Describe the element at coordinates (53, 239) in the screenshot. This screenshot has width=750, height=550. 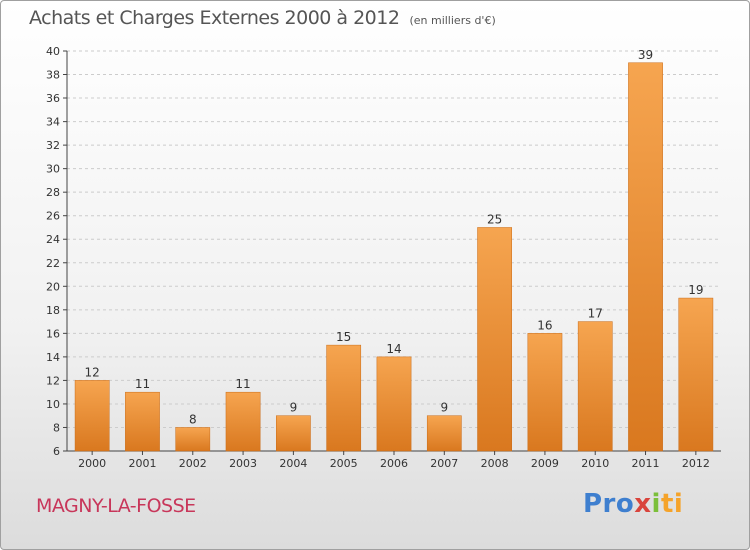
I see `y-tick-label: 24` at that location.